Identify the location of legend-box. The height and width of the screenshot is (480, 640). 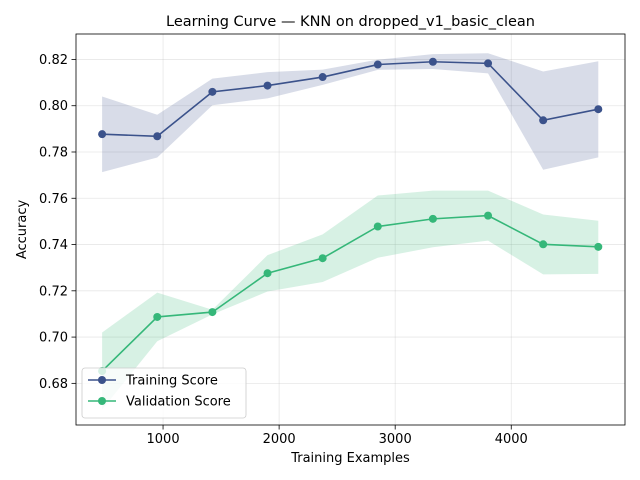
(164, 393).